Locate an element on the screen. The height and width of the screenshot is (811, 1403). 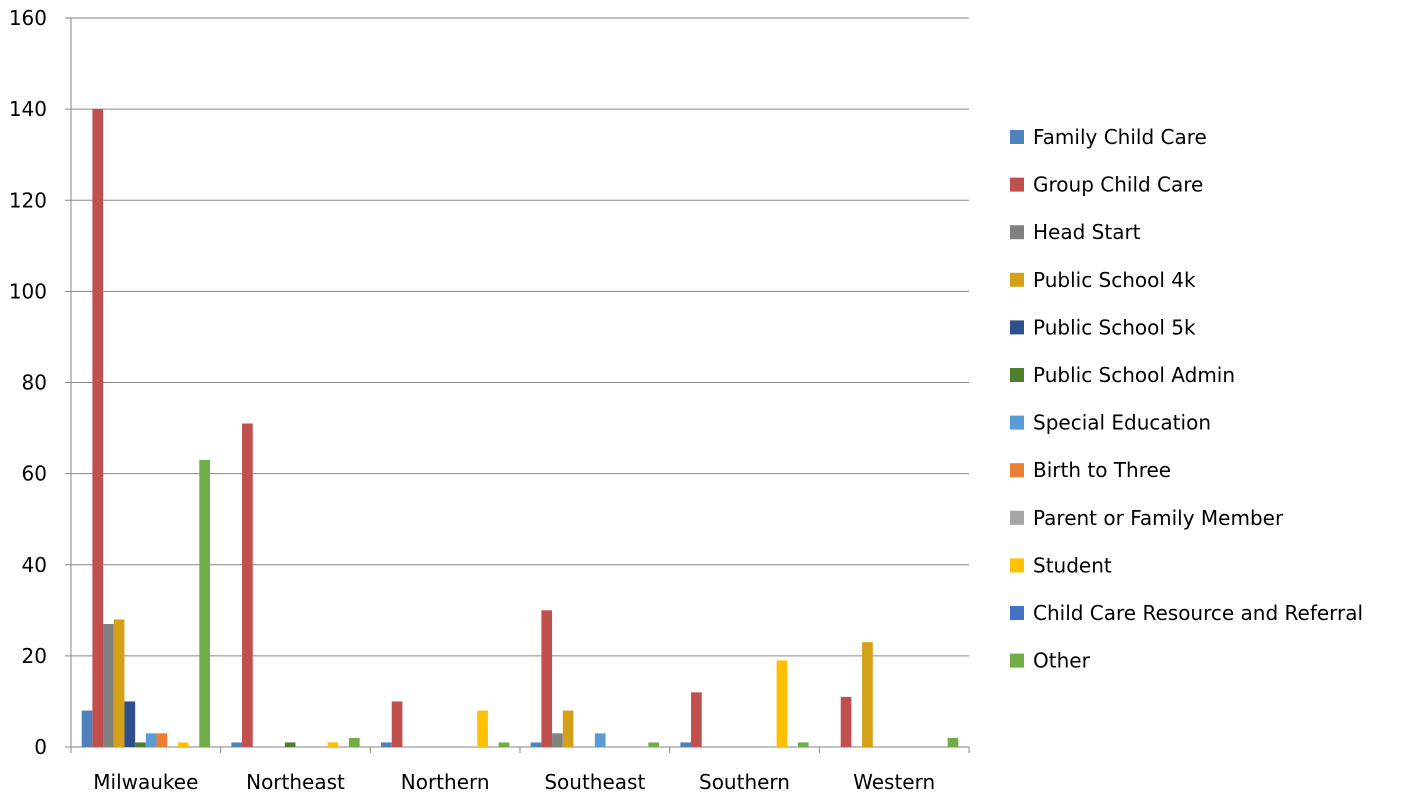
y-tick-label: 0 is located at coordinates (40, 747).